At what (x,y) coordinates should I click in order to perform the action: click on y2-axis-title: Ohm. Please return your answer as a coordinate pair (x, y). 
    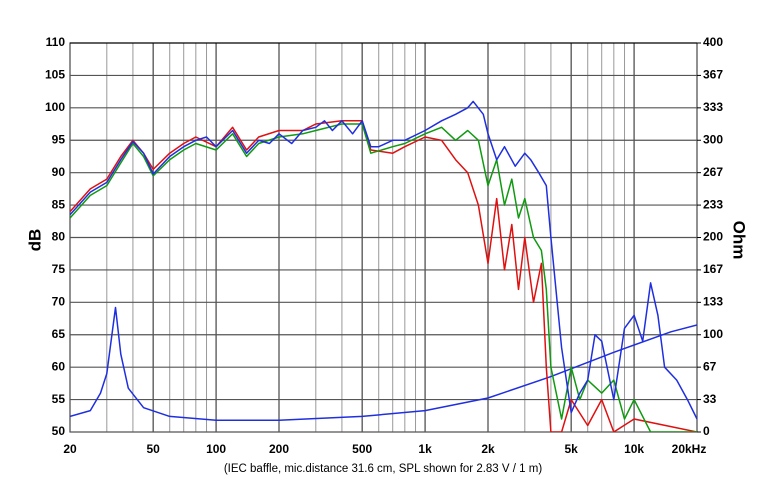
    Looking at the image, I should click on (739, 240).